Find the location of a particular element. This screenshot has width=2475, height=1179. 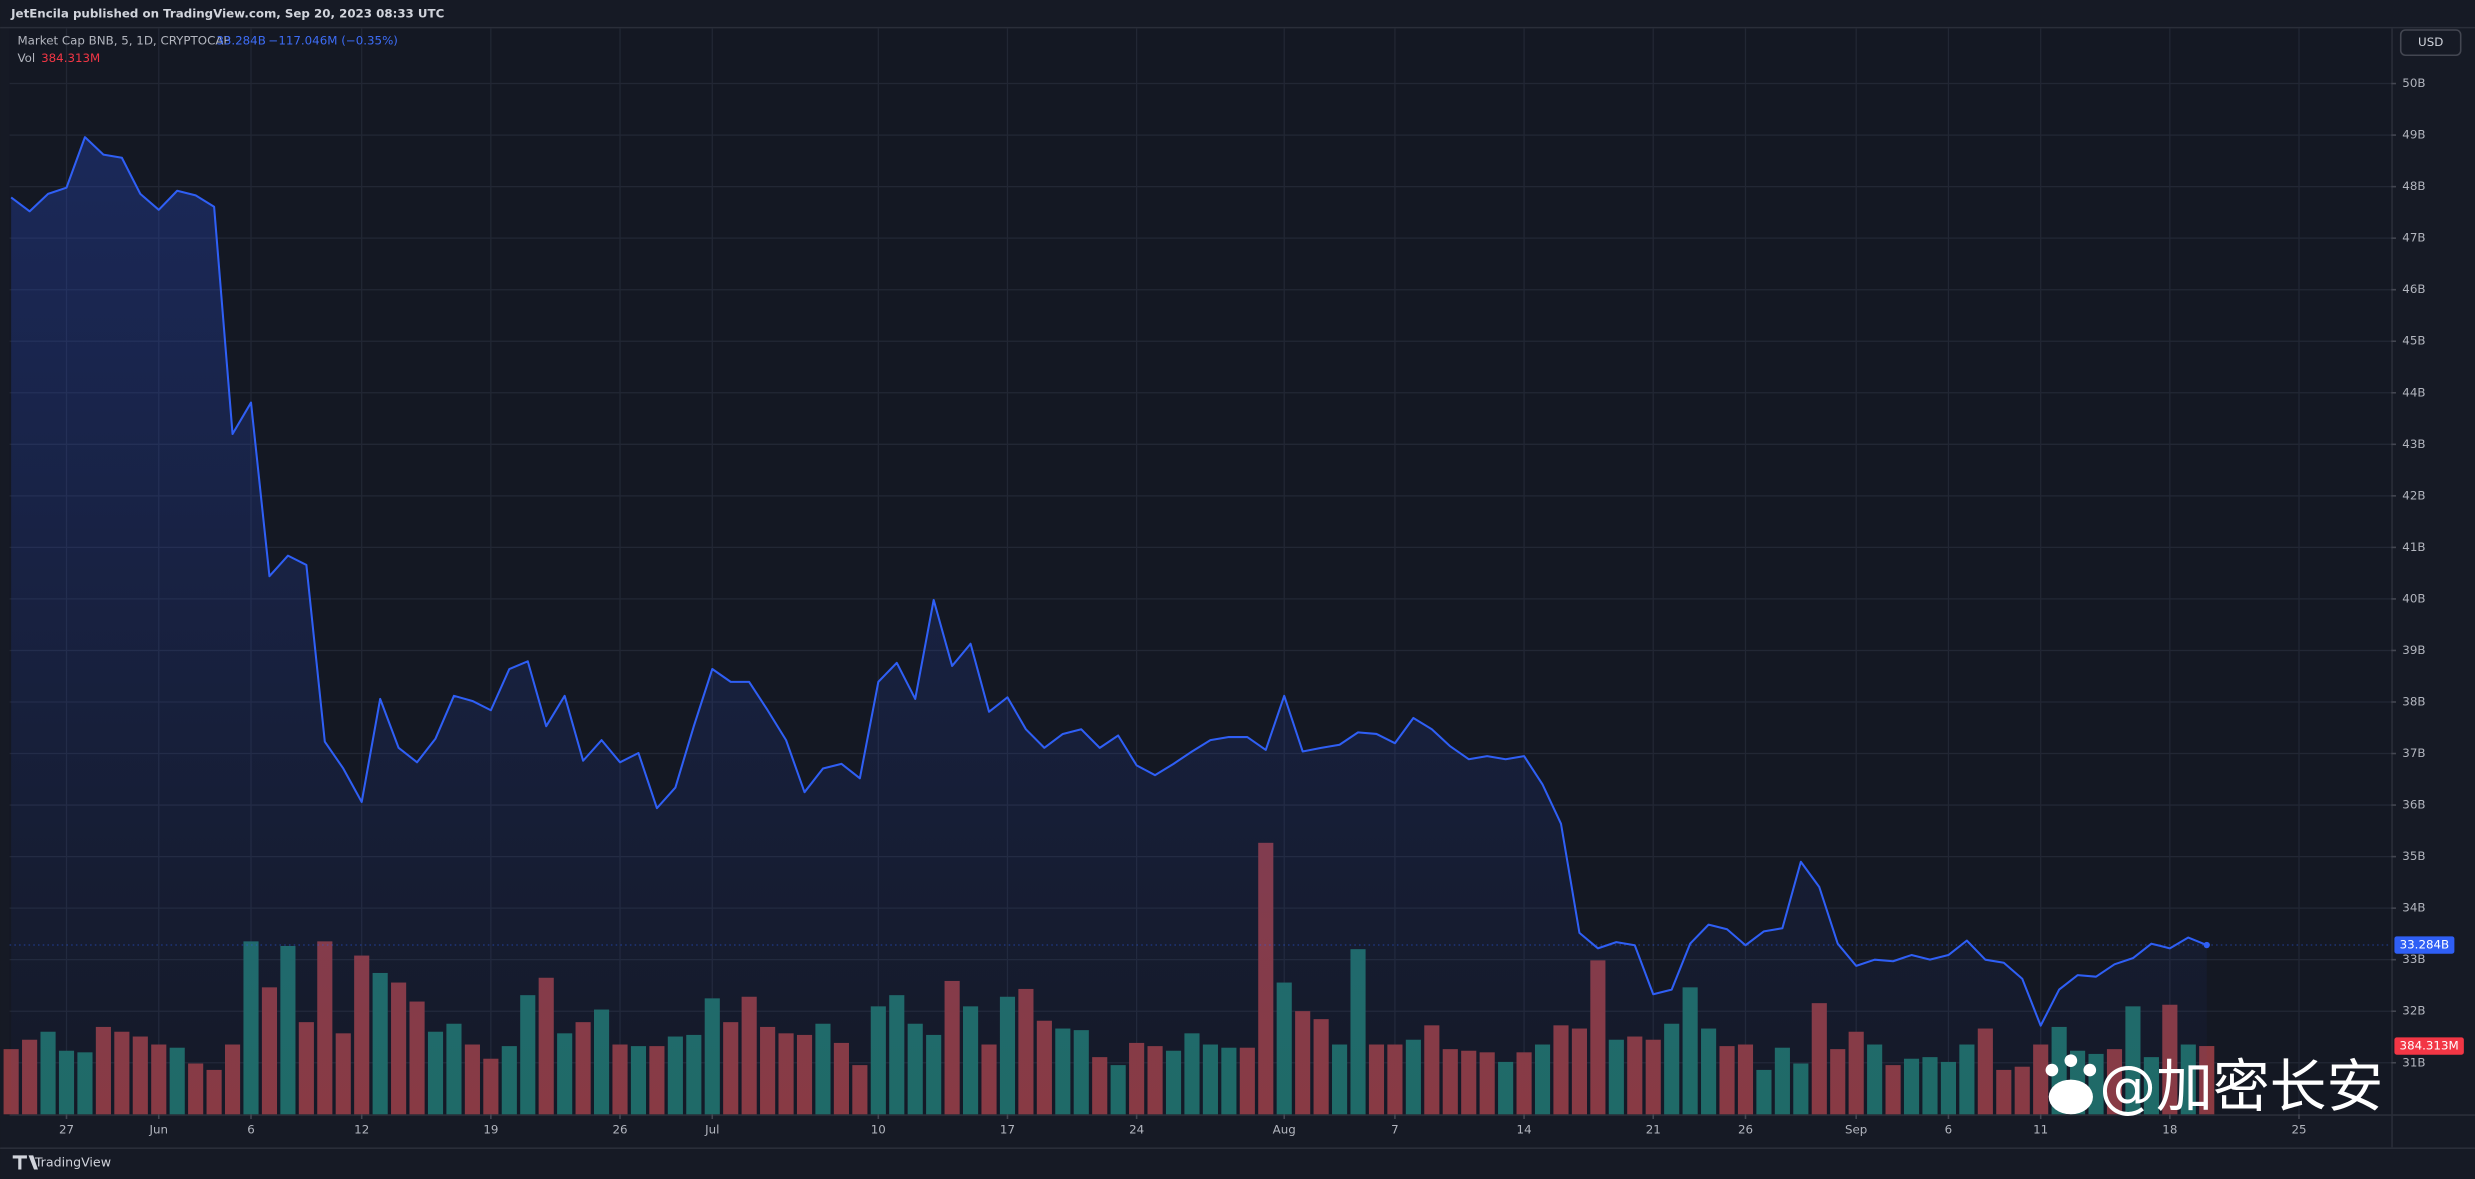

y-tick-label: 32B is located at coordinates (2413, 1011).